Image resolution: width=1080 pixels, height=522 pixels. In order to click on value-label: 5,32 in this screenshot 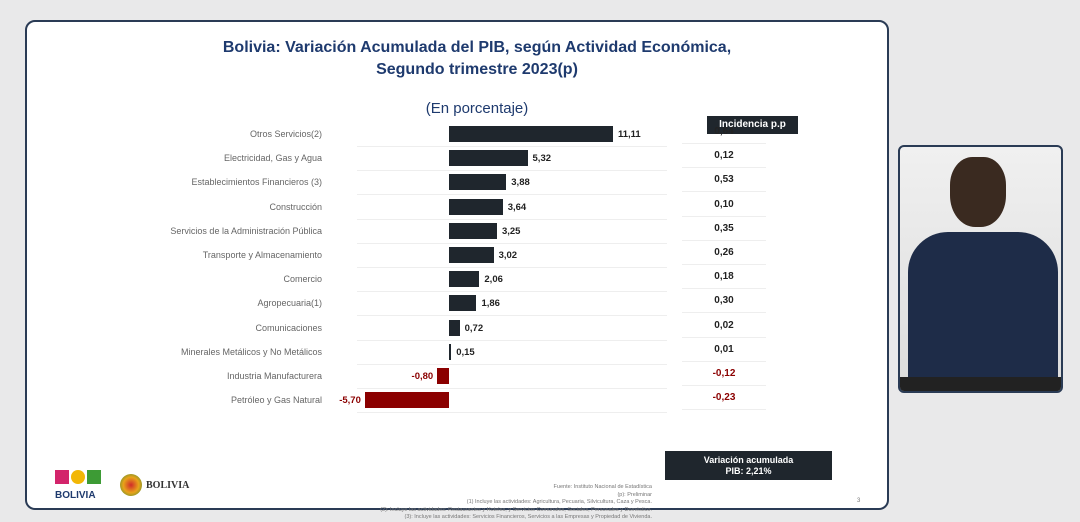, I will do `click(542, 159)`.